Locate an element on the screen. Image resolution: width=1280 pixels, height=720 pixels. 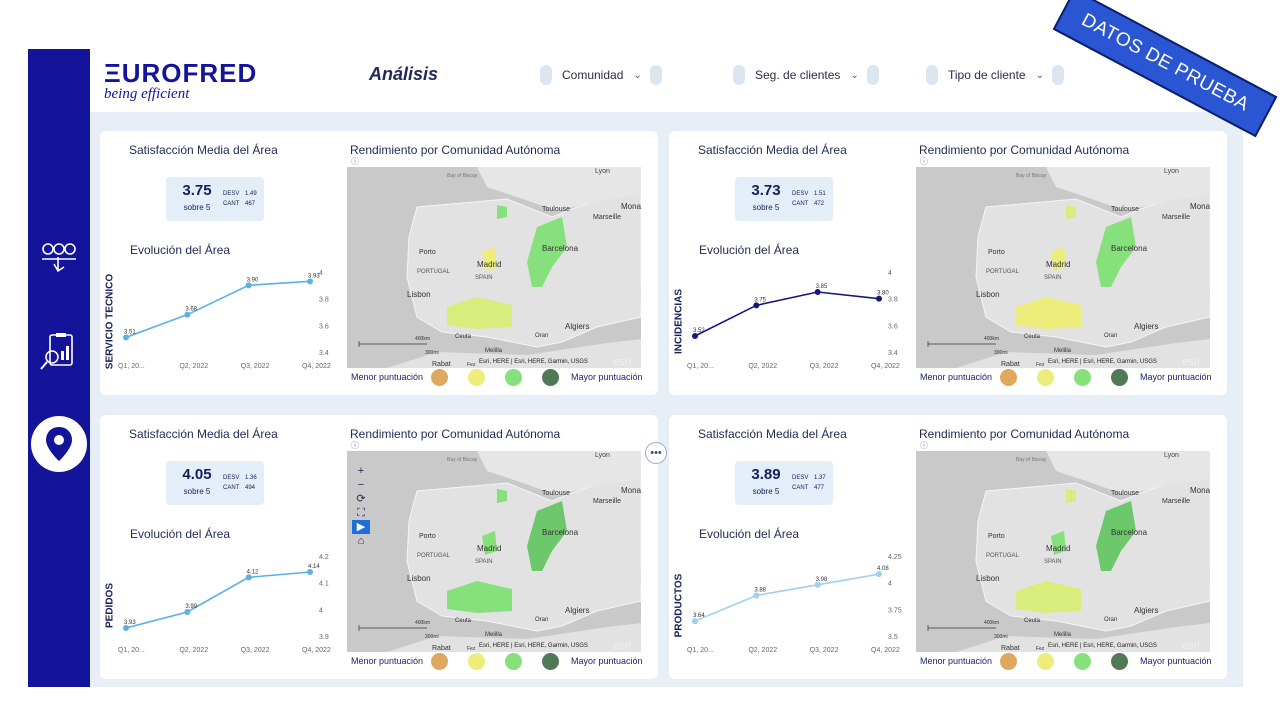
kpi-cant-value: 494 is located at coordinates (250, 488).